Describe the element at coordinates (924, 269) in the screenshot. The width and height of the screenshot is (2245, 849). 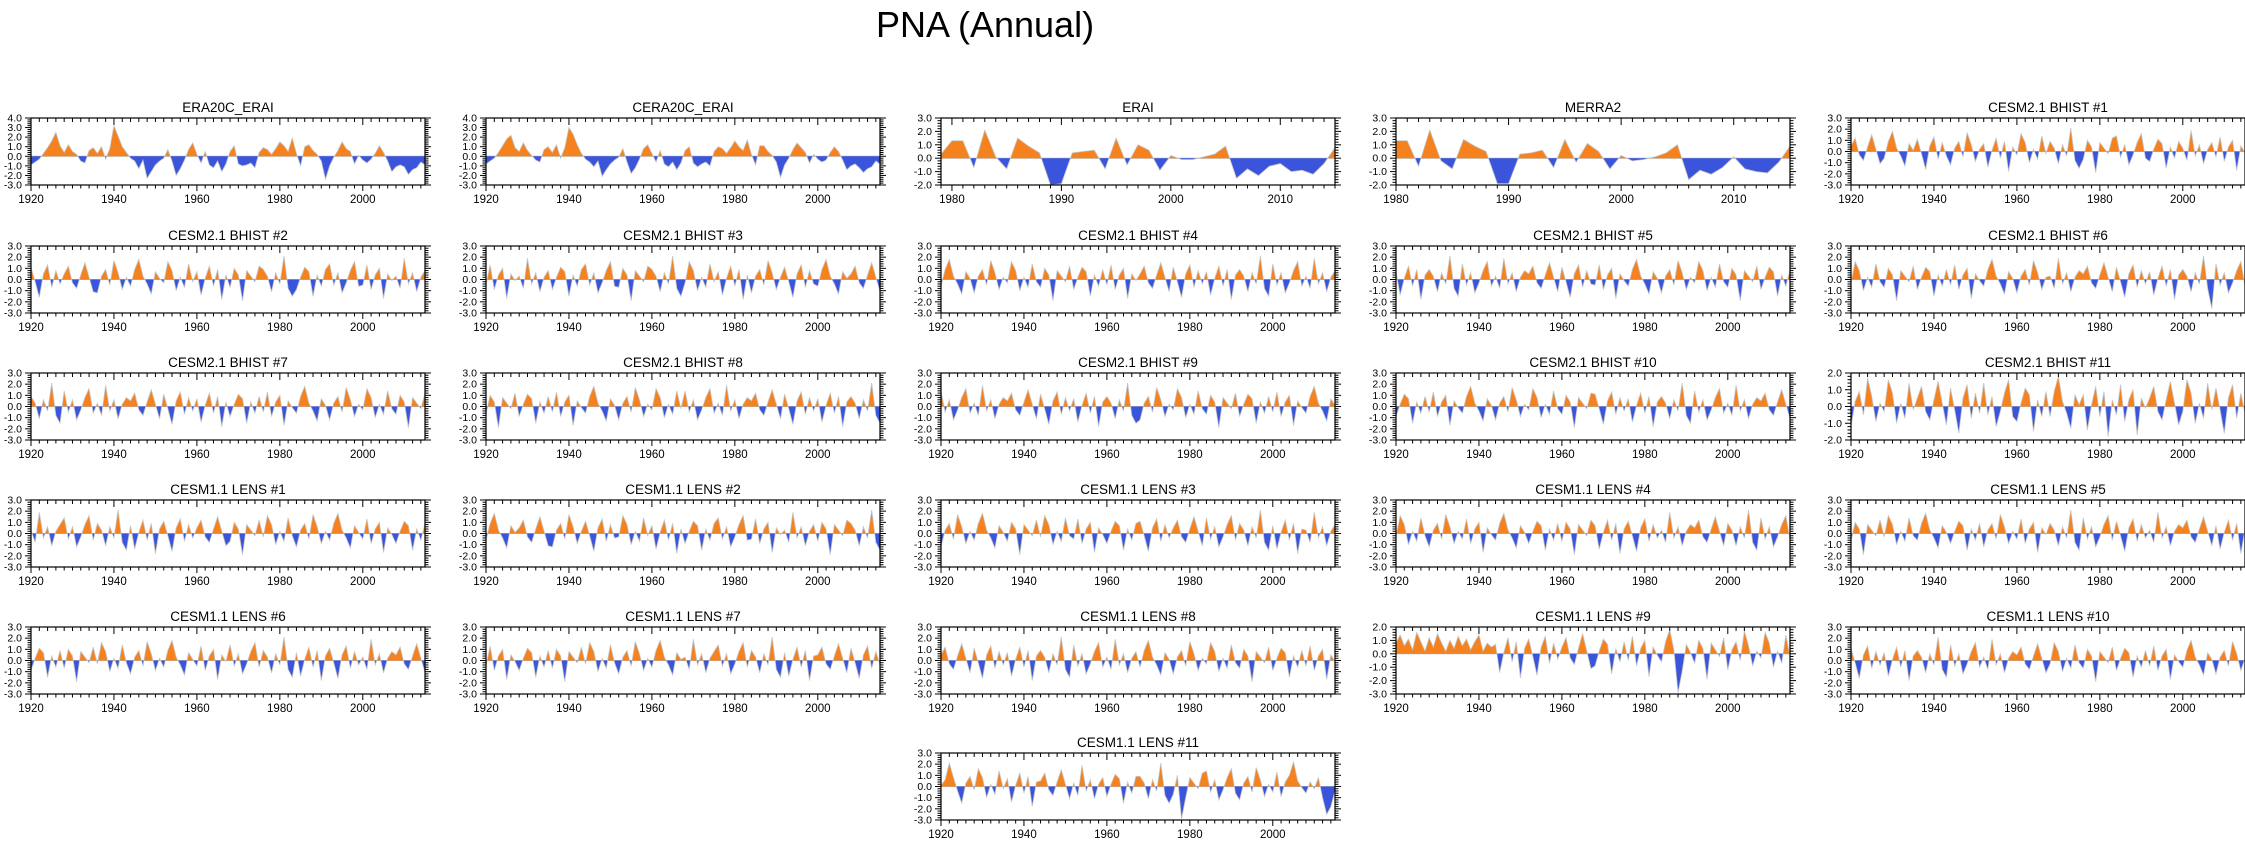
I see `y-tick-label: 1.0` at that location.